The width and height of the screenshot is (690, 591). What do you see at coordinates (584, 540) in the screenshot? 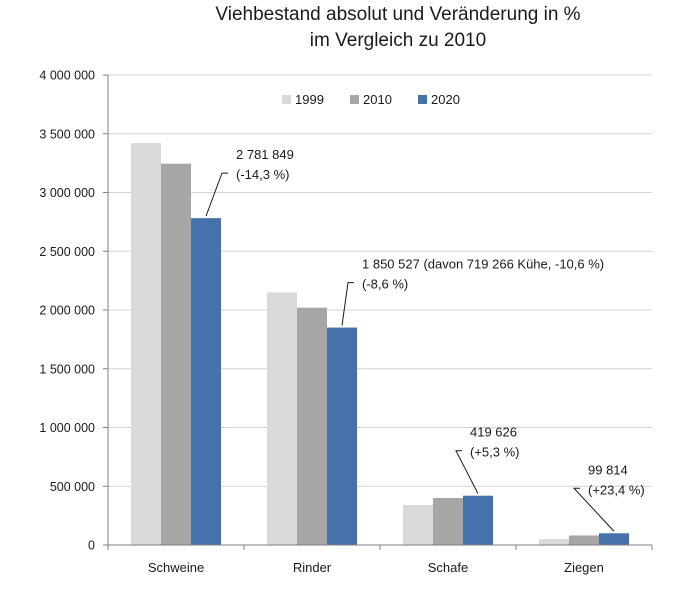
I see `bar-ziegen-2010` at bounding box center [584, 540].